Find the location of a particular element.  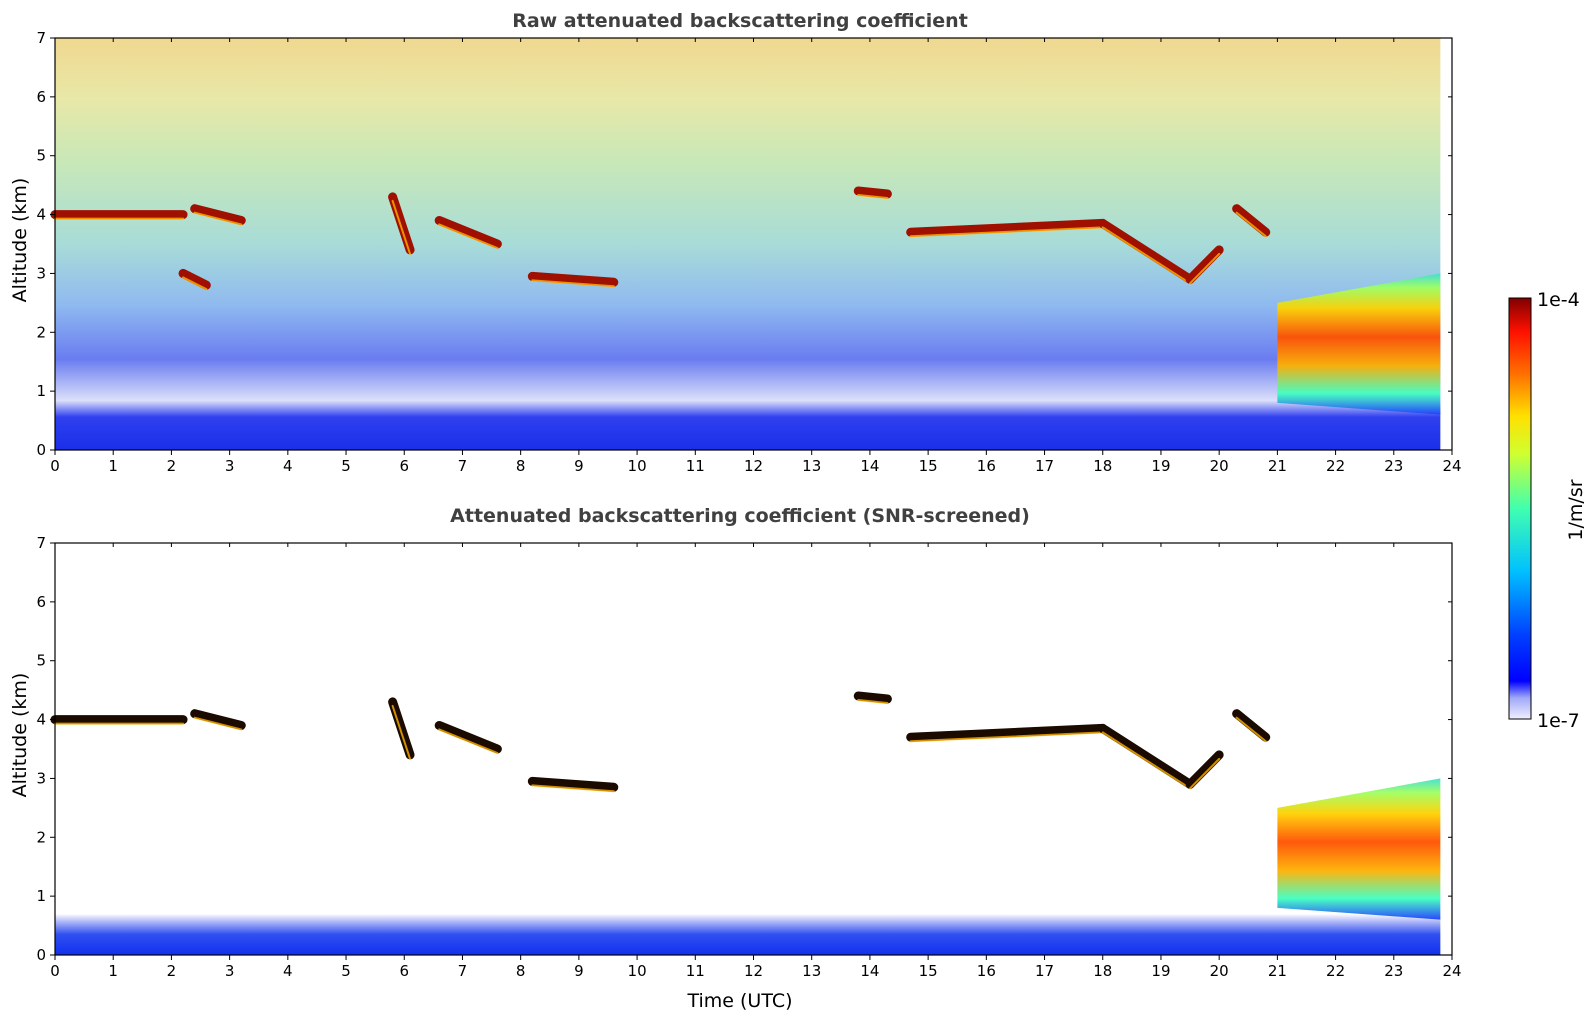

y-tick-label: 6 is located at coordinates (41, 602).